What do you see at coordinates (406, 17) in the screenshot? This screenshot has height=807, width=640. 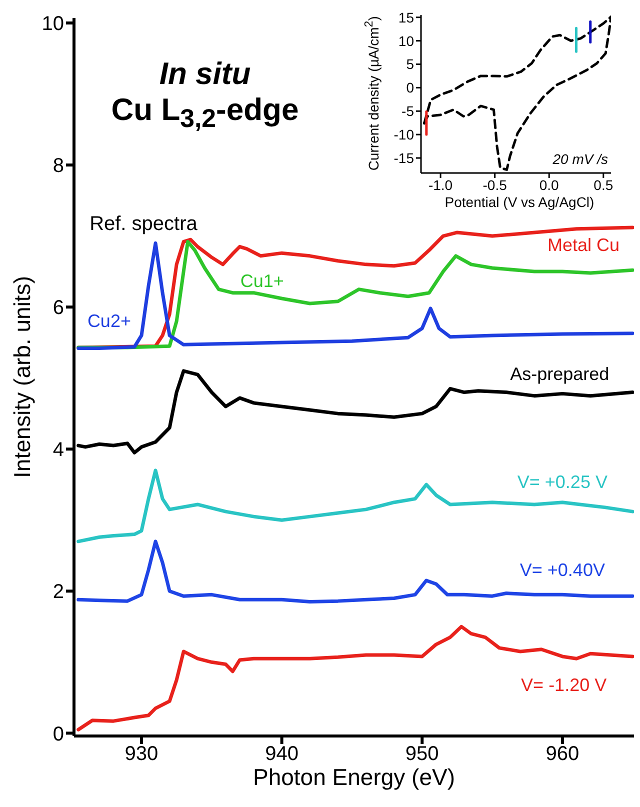 I see `y-tick-label: 15` at bounding box center [406, 17].